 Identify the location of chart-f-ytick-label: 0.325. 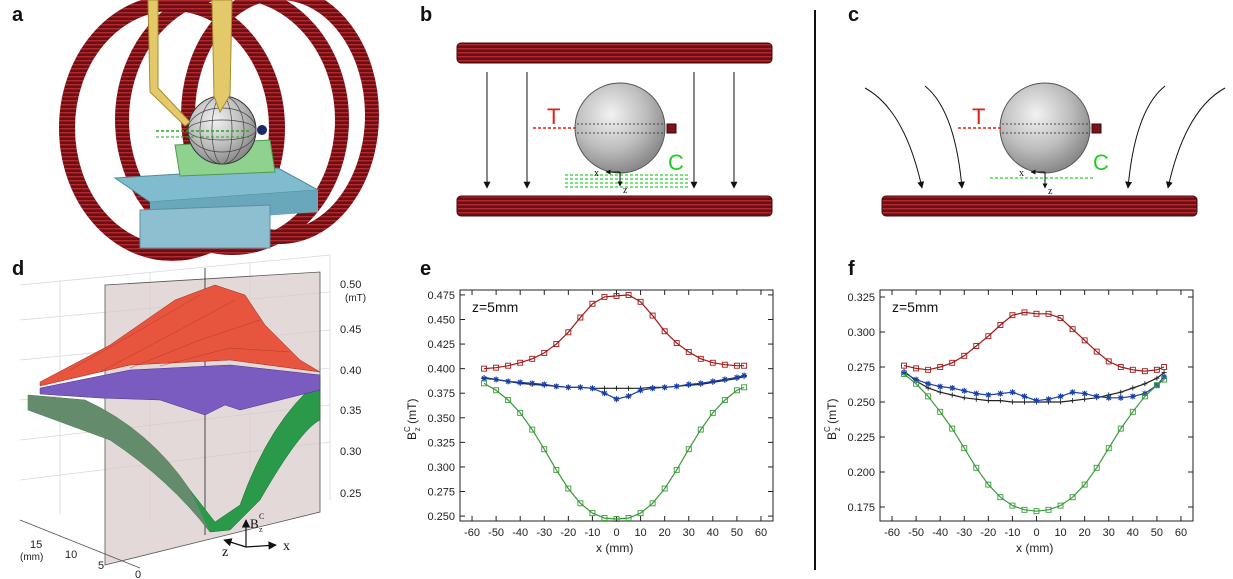
(861, 298).